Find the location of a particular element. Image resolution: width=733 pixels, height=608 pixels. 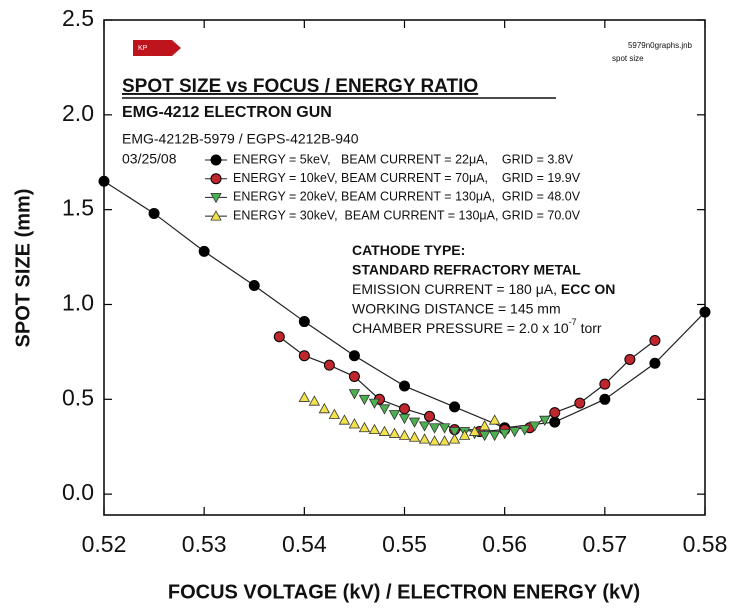

annotation: CHAMBER PRESSURE = 2.0 x 10-7 torr is located at coordinates (477, 326).